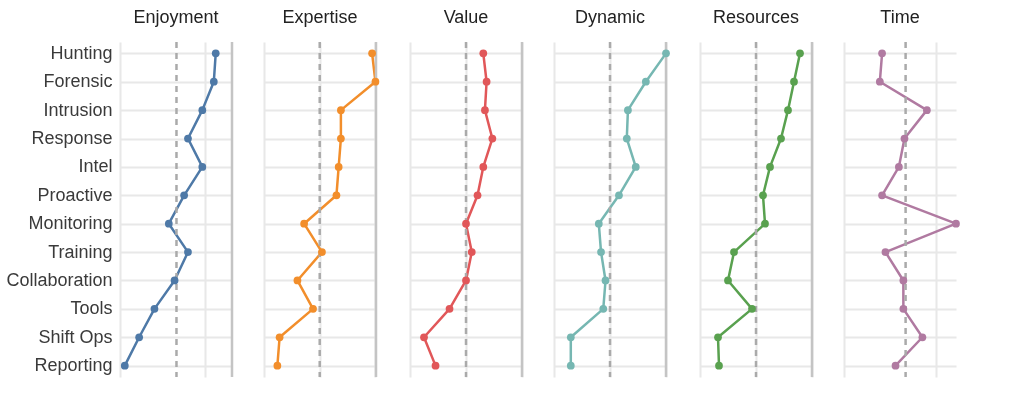  What do you see at coordinates (73, 365) in the screenshot?
I see `y-tick-label: Reporting` at bounding box center [73, 365].